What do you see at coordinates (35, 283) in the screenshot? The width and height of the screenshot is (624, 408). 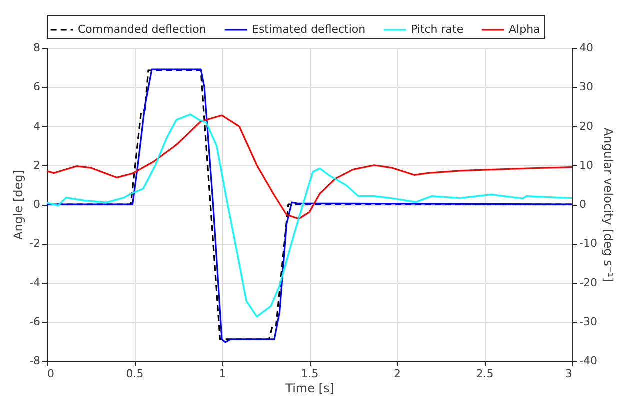 I see `y-tick-label: -4` at bounding box center [35, 283].